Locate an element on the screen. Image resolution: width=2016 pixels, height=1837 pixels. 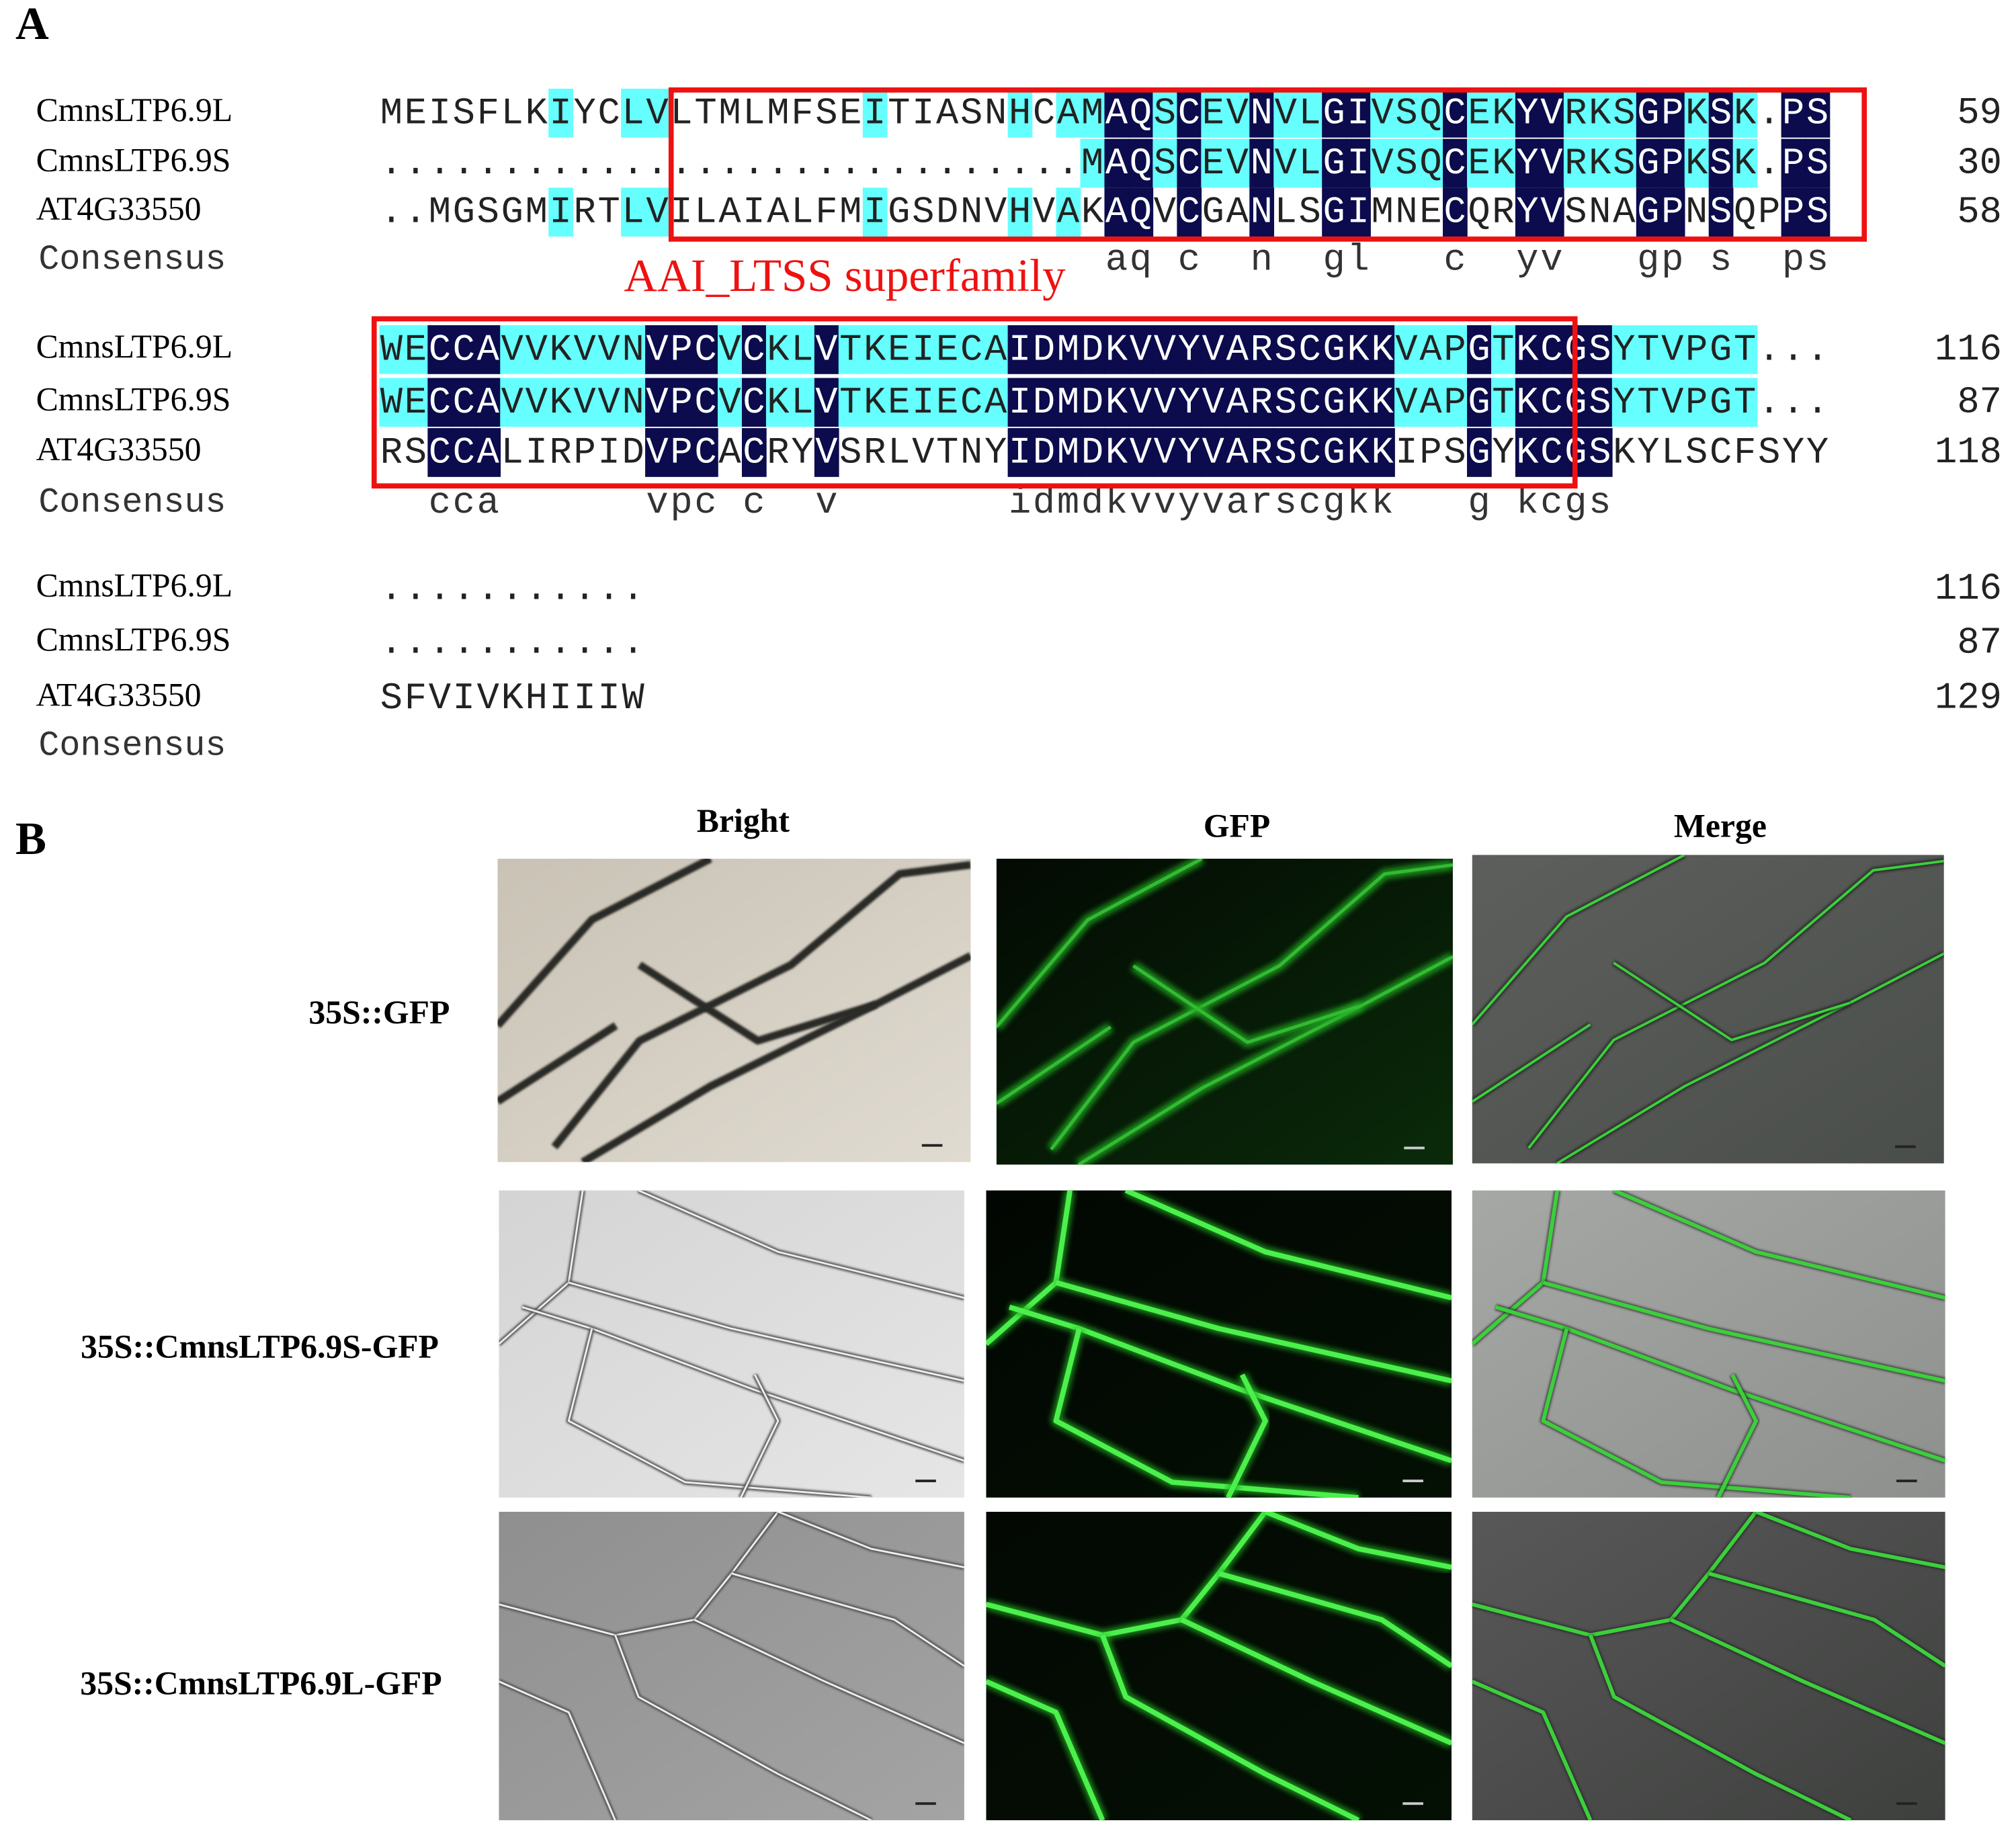
domain-annotation: AAI_LTSS superfamily is located at coordinates (845, 275).